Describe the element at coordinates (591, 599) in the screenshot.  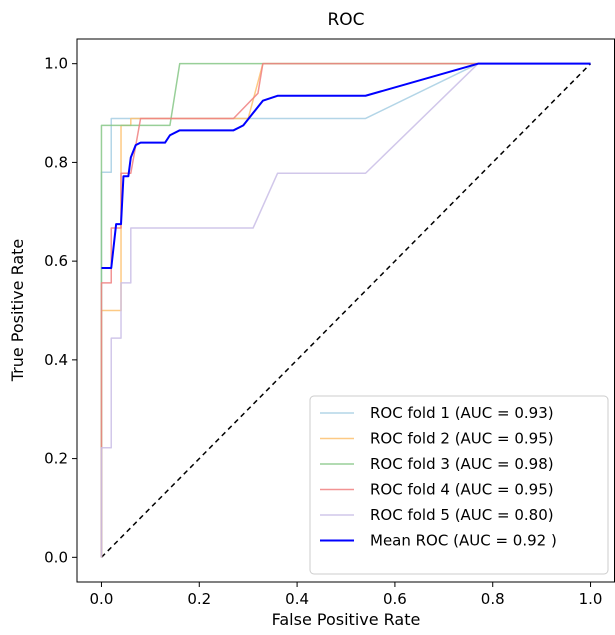
I see `x-tick-label: 1.0` at that location.